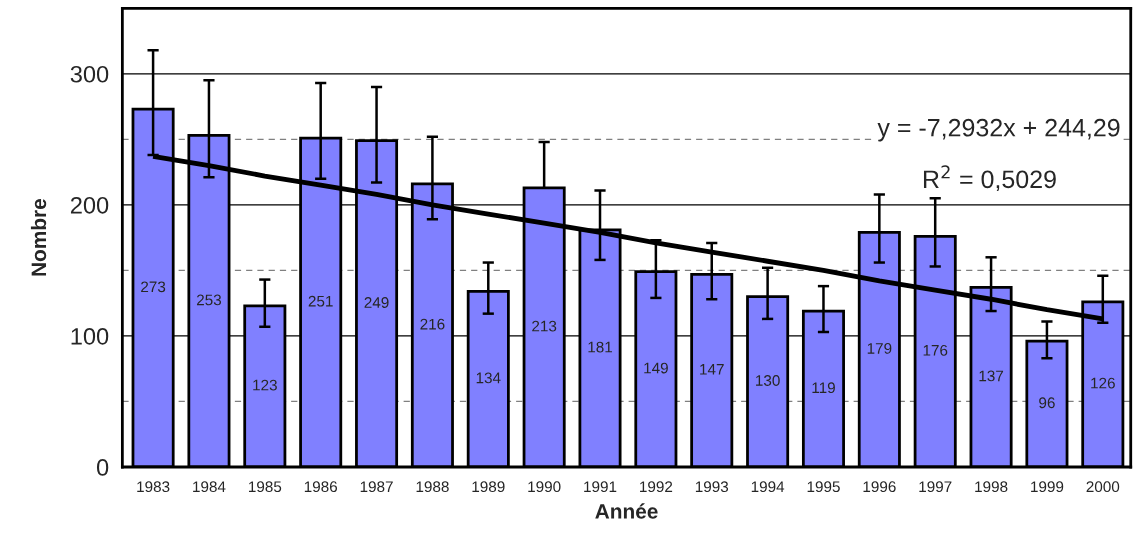  I want to click on x-axis-title: Année, so click(626, 511).